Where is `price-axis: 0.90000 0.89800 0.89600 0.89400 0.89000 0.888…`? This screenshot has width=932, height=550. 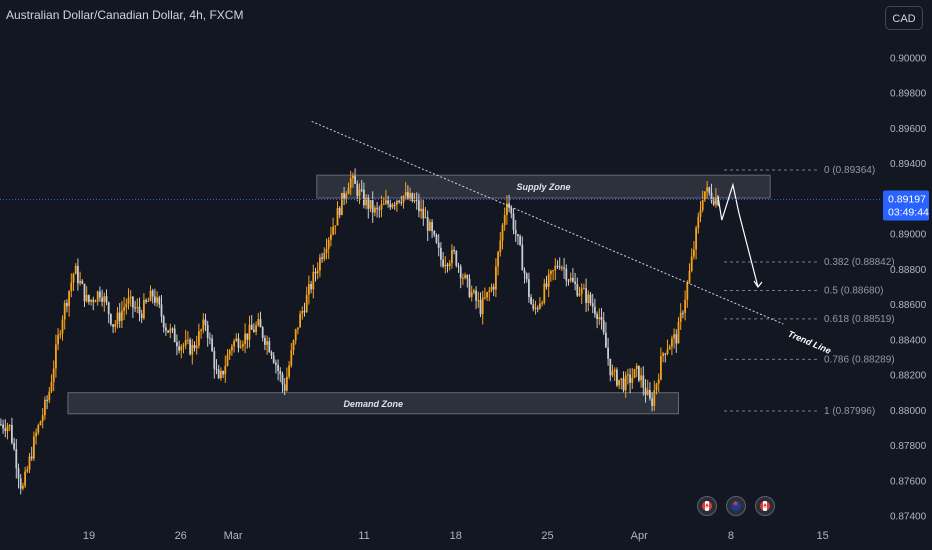
price-axis: 0.90000 0.89800 0.89600 0.89400 0.89000 0.888… is located at coordinates (906, 288).